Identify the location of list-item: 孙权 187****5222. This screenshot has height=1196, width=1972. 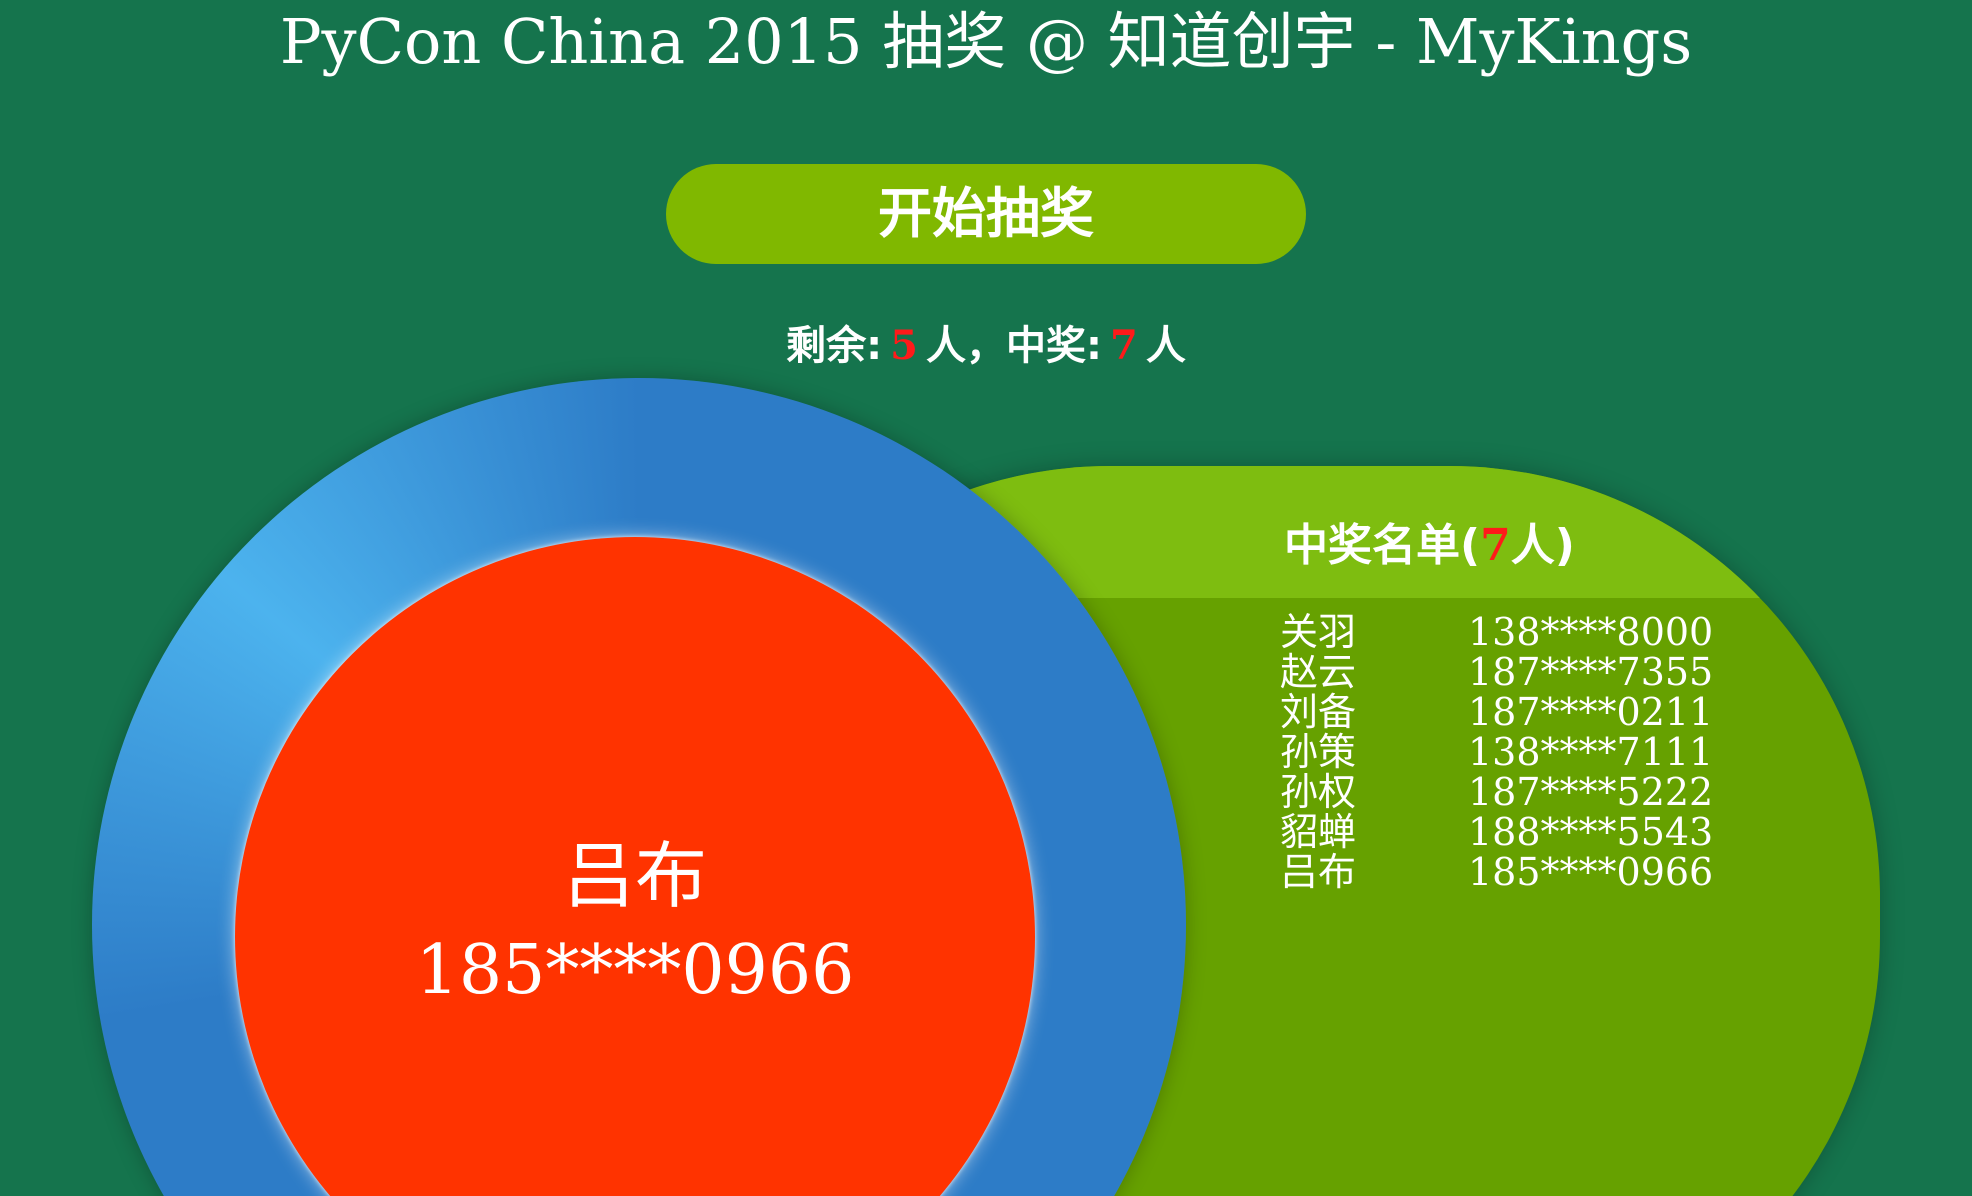
(1510, 792).